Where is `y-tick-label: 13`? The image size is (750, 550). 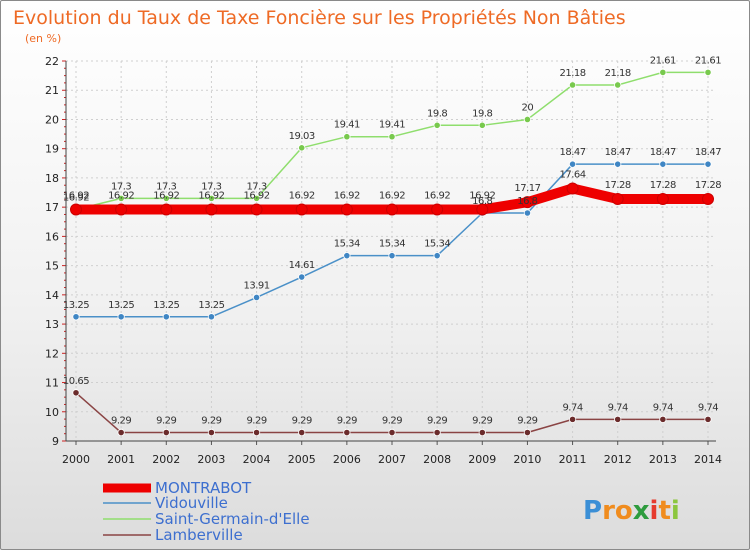 y-tick-label: 13 is located at coordinates (52, 324).